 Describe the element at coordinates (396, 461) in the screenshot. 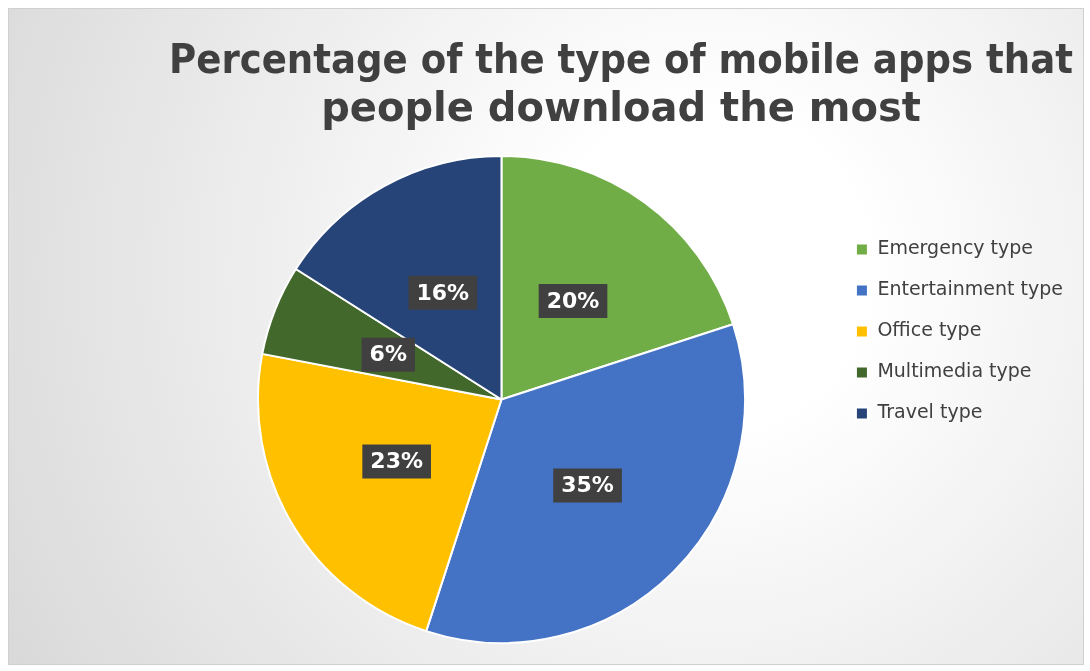

I see `data-label: 23%` at that location.